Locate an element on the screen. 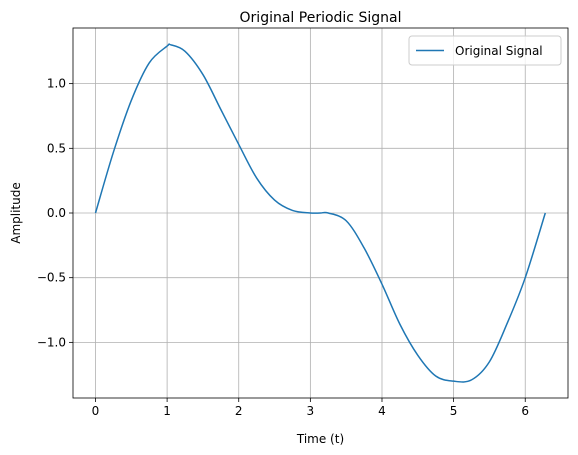  y-tick-label: 0.0 is located at coordinates (56, 213).